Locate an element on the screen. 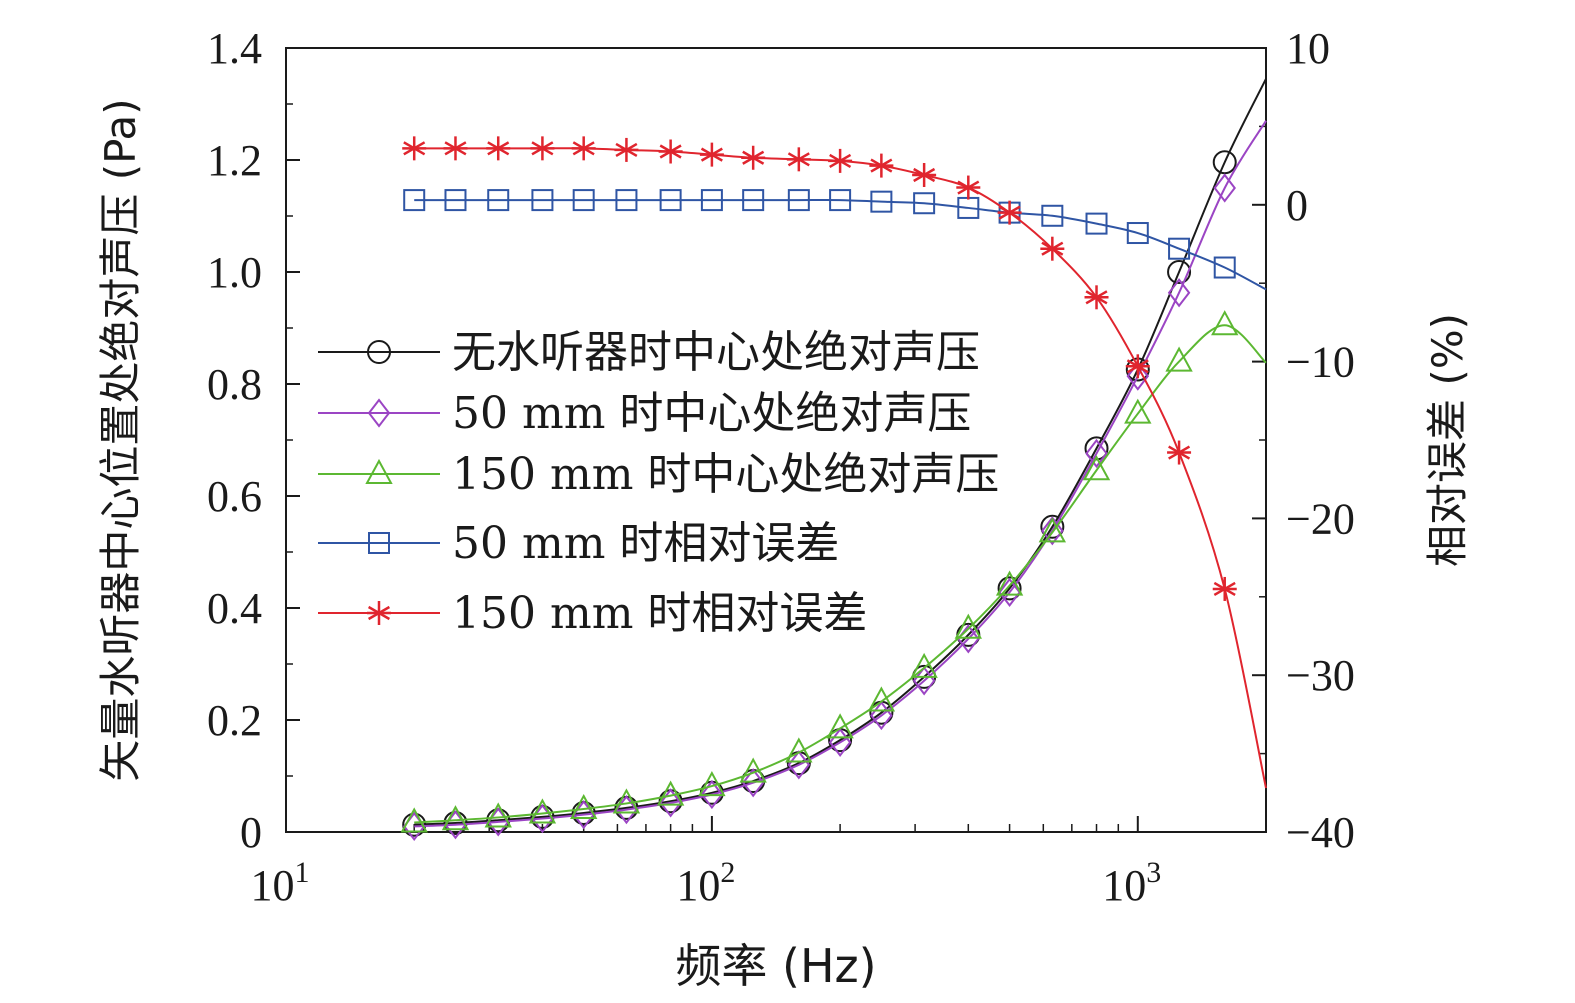 The height and width of the screenshot is (1003, 1575). legend-label: 50 mm 时中心处绝对声压 is located at coordinates (711, 413).